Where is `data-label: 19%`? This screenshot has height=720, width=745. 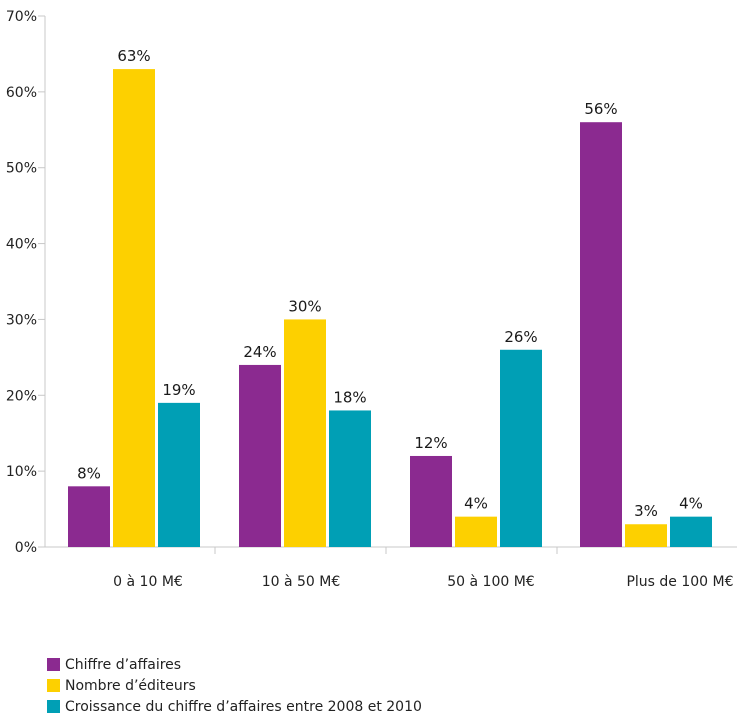 data-label: 19% is located at coordinates (178, 390).